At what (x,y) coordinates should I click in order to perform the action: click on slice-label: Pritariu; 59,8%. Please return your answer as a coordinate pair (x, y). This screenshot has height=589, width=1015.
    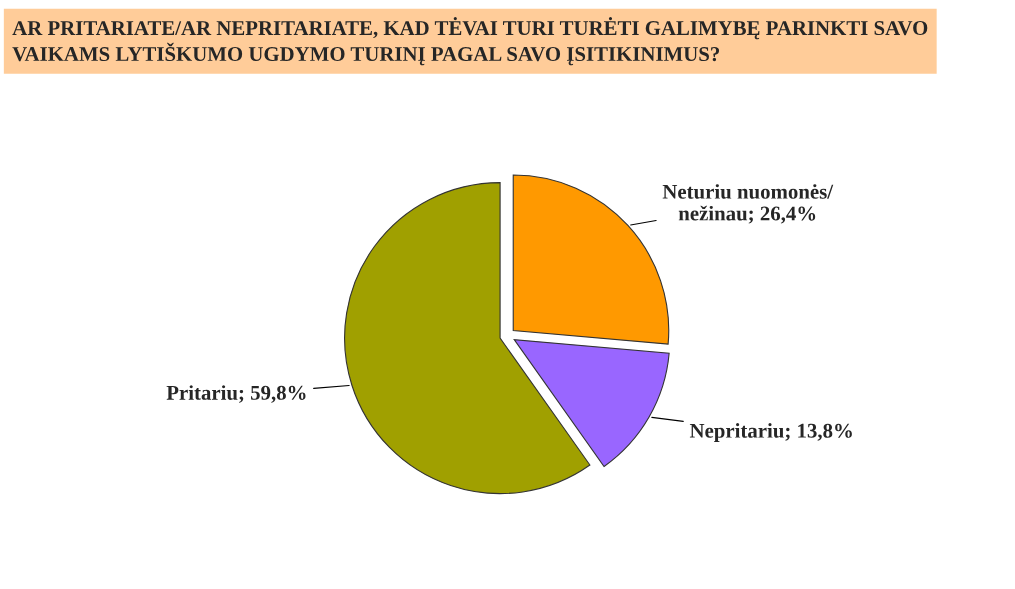
    Looking at the image, I should click on (236, 394).